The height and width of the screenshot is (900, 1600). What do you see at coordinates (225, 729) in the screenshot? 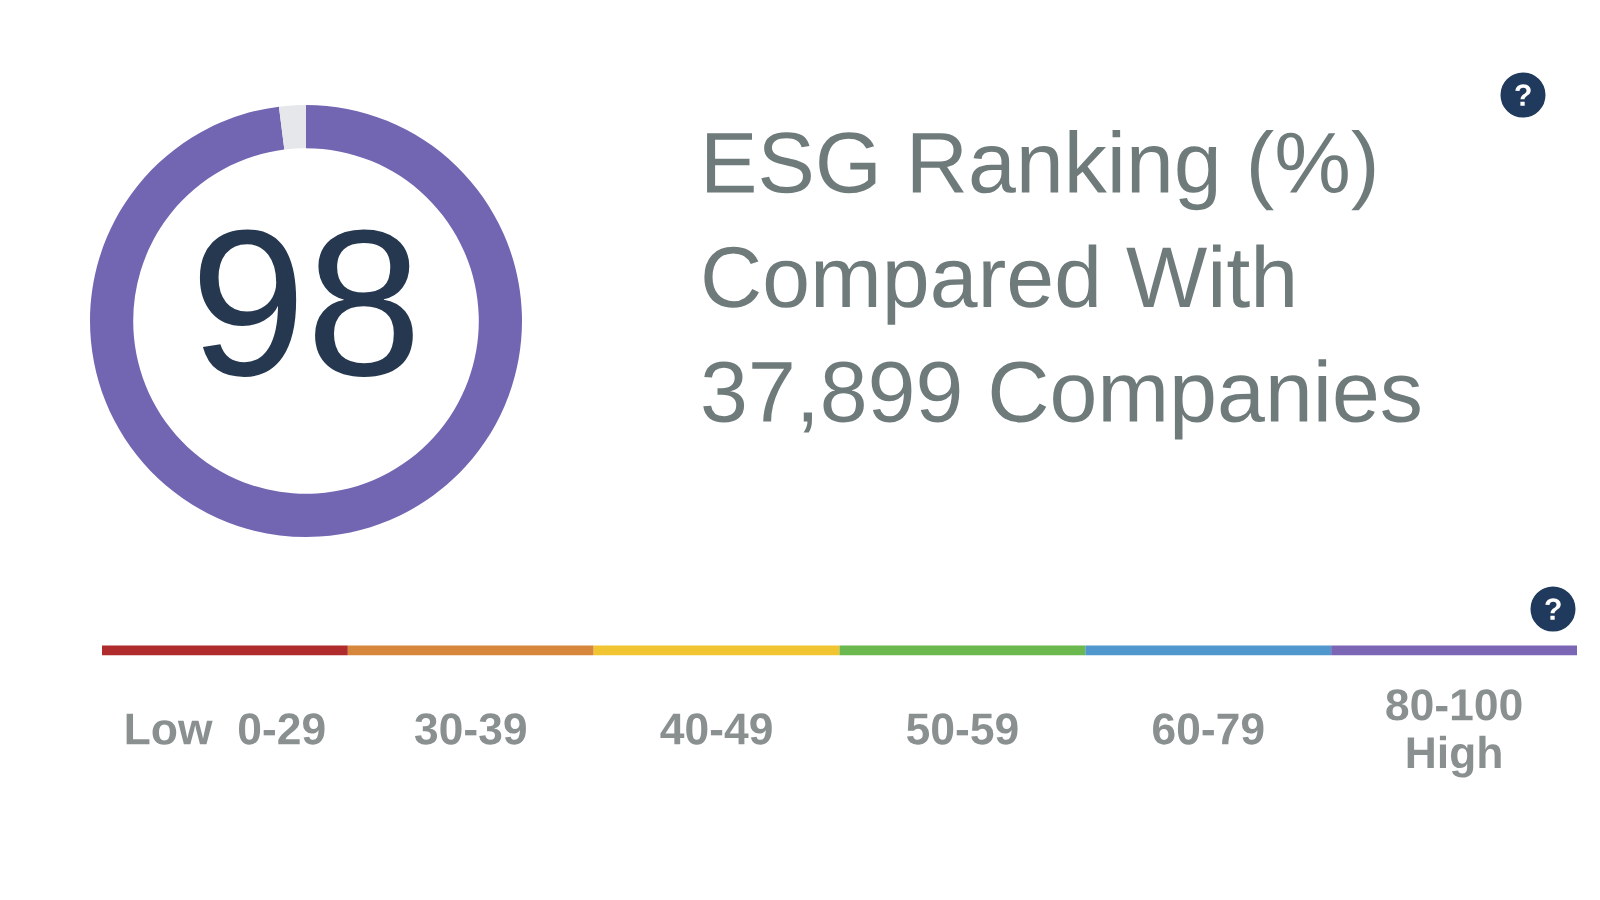
I see `category-label: Low 0-29` at bounding box center [225, 729].